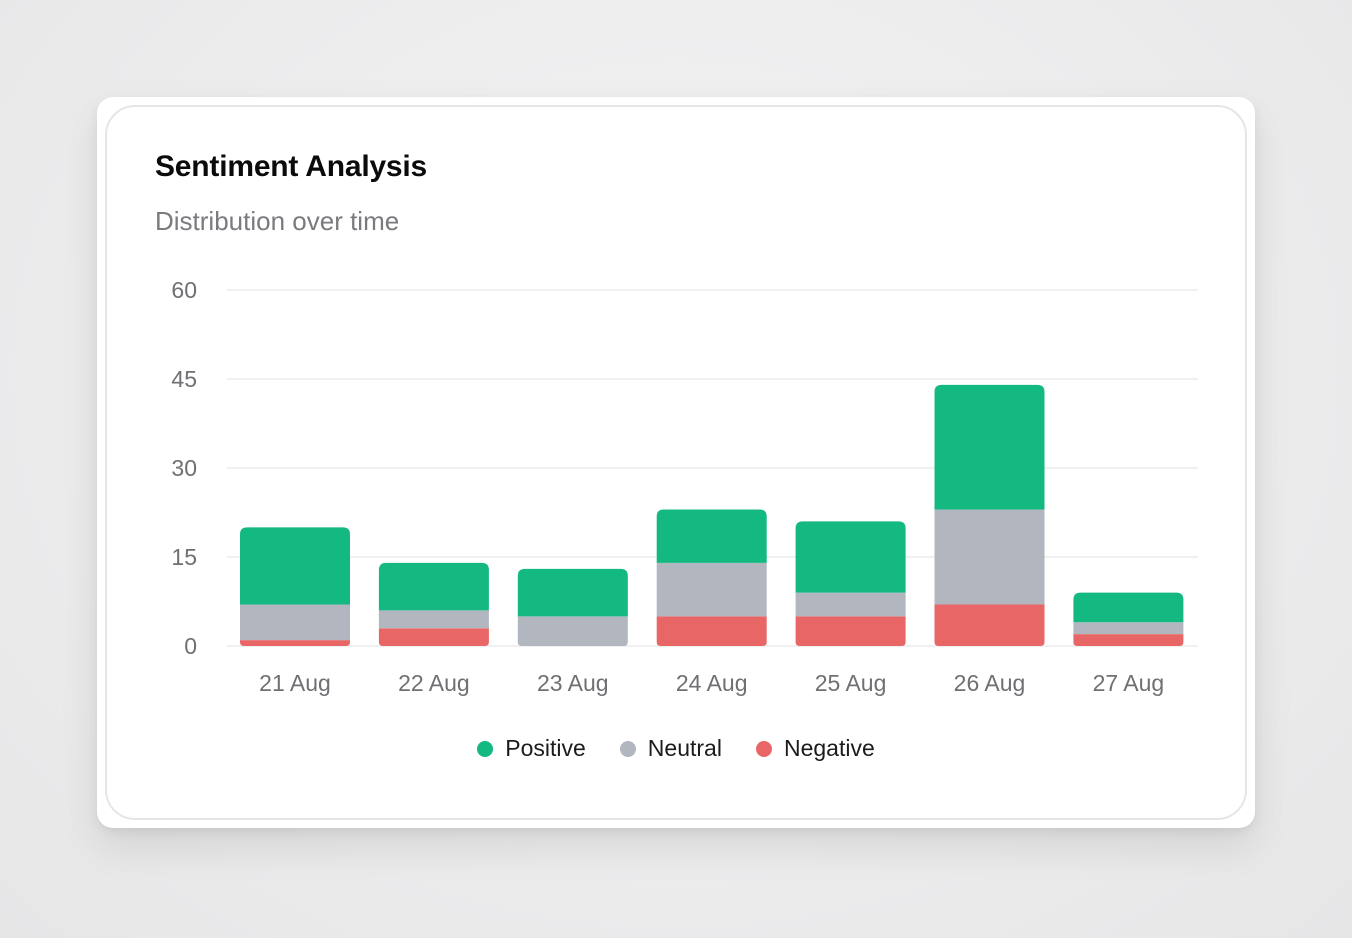 This screenshot has height=938, width=1352. What do you see at coordinates (184, 557) in the screenshot?
I see `y-tick-label: 15` at bounding box center [184, 557].